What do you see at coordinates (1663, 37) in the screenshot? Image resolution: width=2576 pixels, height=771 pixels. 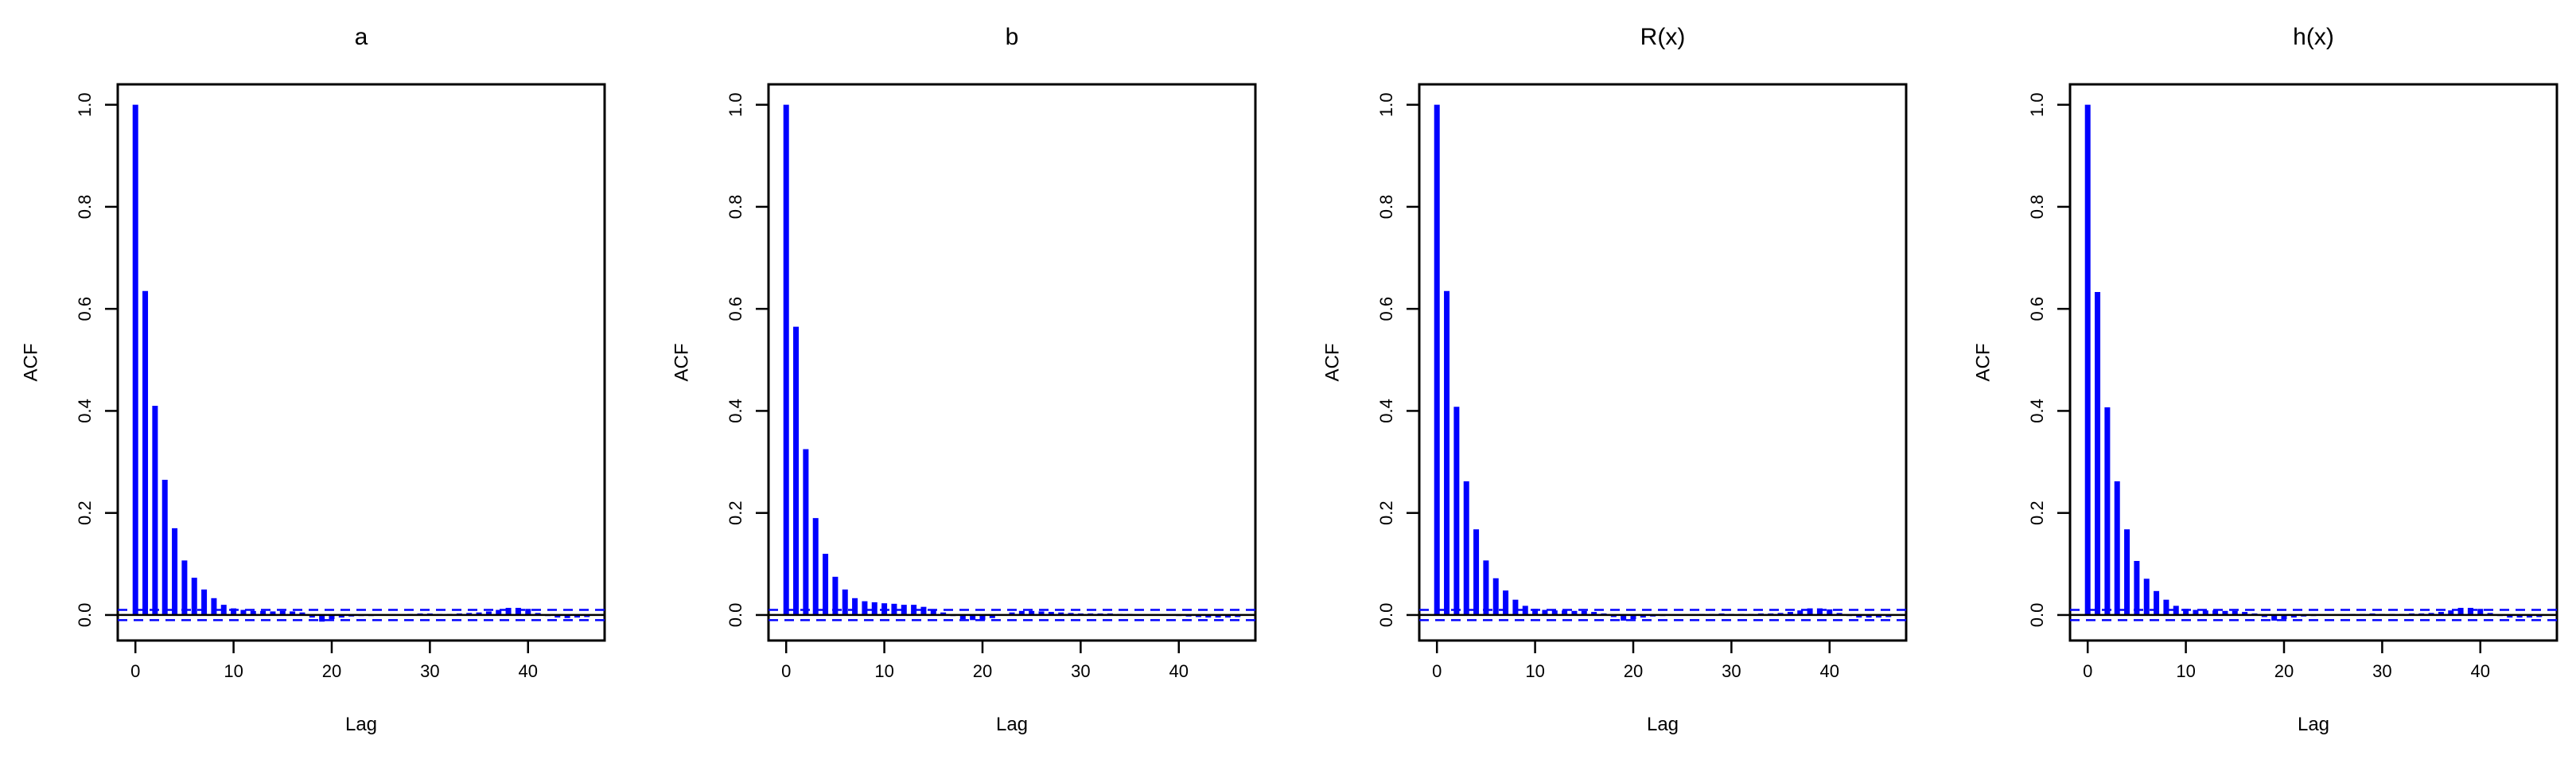 I see `panel-title: R(x)` at bounding box center [1663, 37].